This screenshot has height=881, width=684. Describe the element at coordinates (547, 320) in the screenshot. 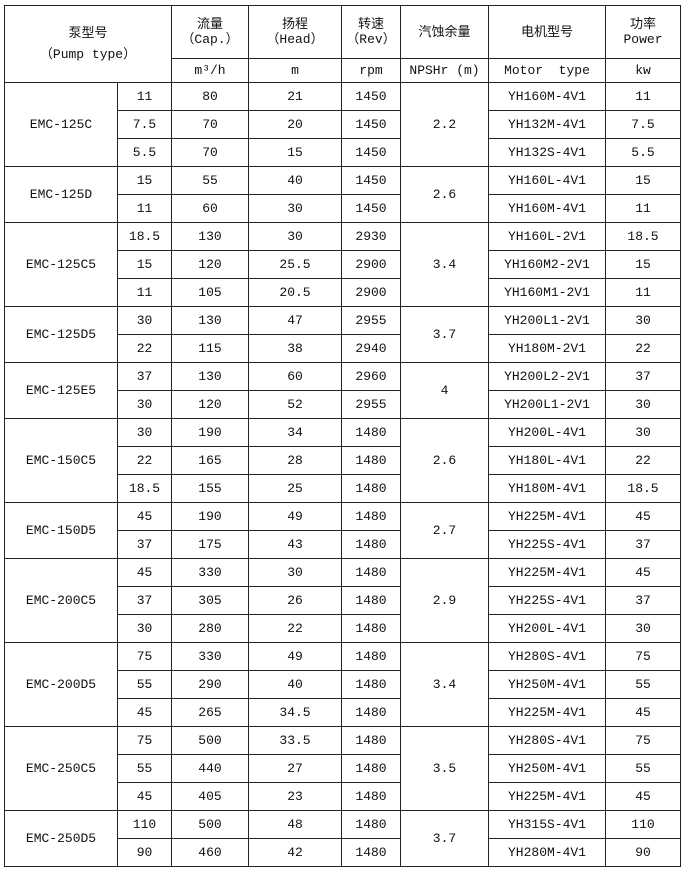

I see `motor-type: YH200L1-2V1` at that location.